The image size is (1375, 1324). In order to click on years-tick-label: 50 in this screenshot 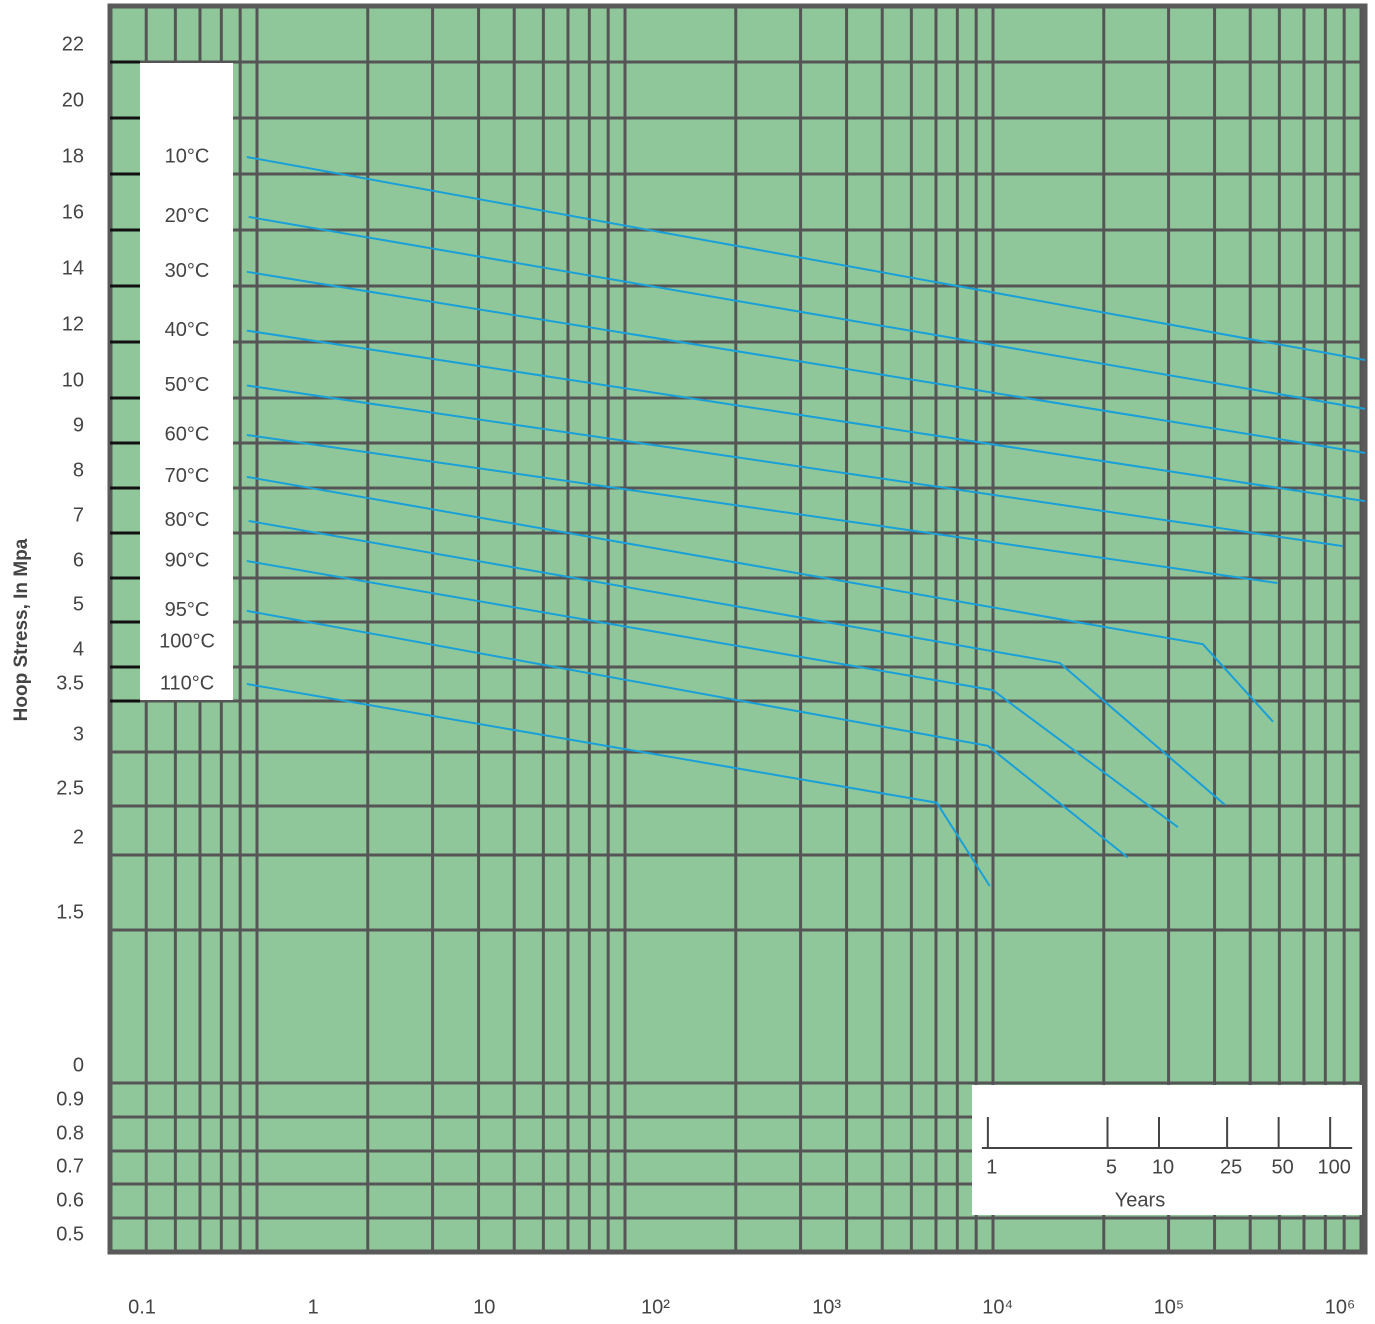, I will do `click(1283, 1167)`.